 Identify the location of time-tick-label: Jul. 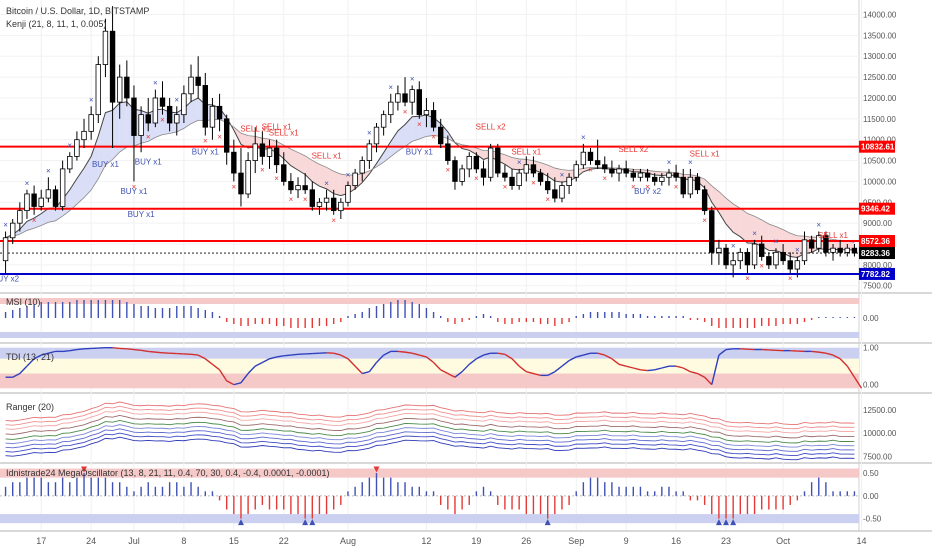
(134, 541).